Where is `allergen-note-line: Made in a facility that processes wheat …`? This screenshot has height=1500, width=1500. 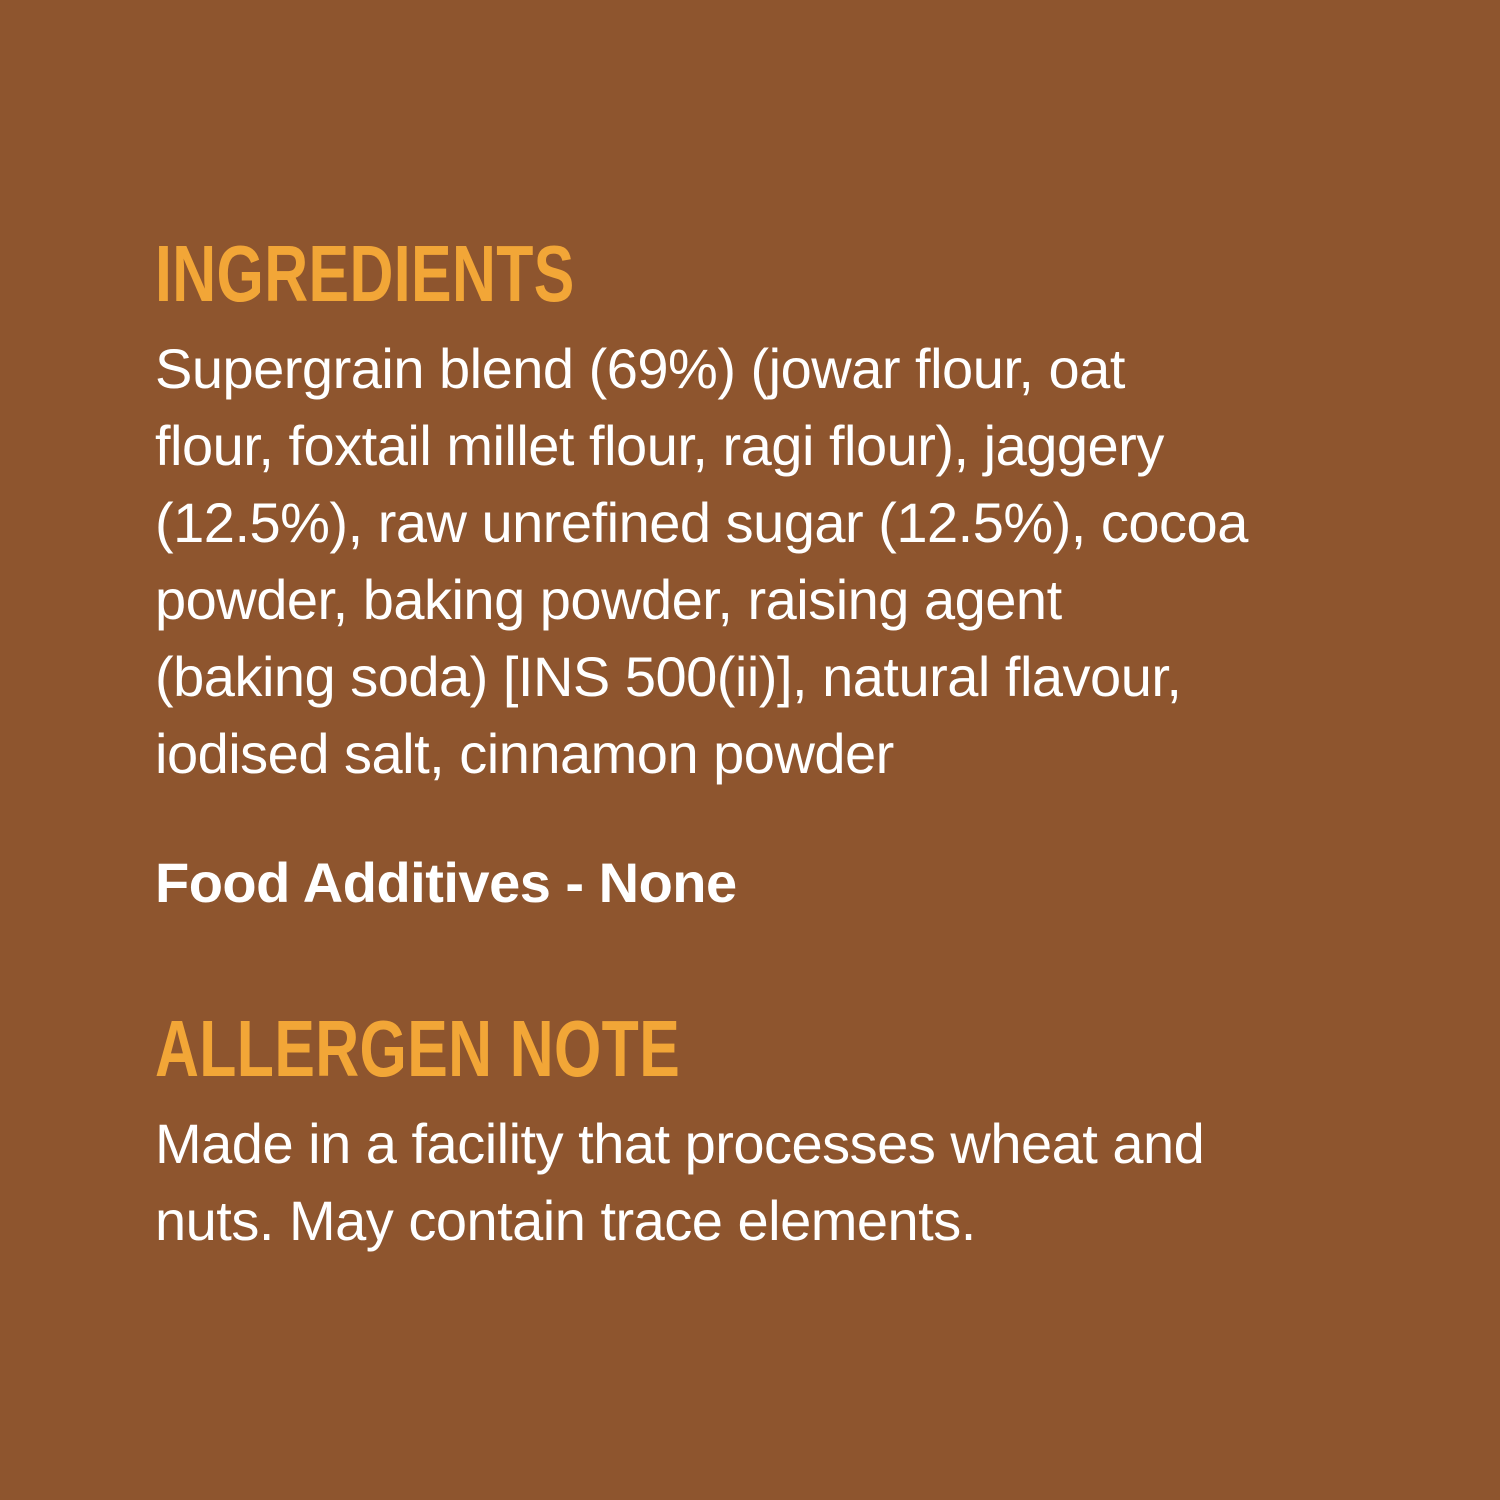 allergen-note-line: Made in a facility that processes wheat … is located at coordinates (680, 1143).